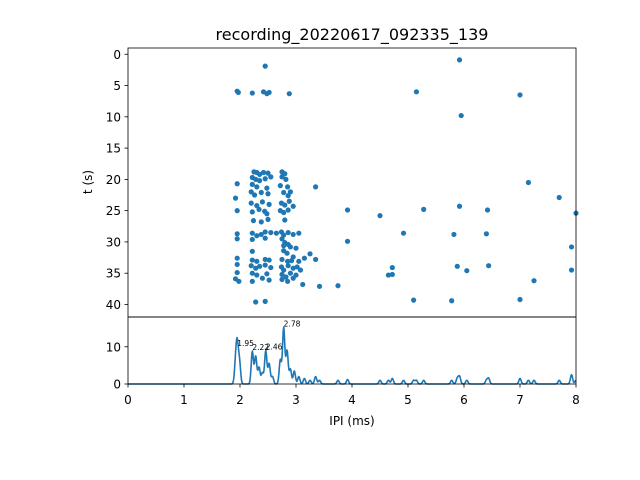  I want to click on histogram-x-tick-label: 2, so click(240, 400).